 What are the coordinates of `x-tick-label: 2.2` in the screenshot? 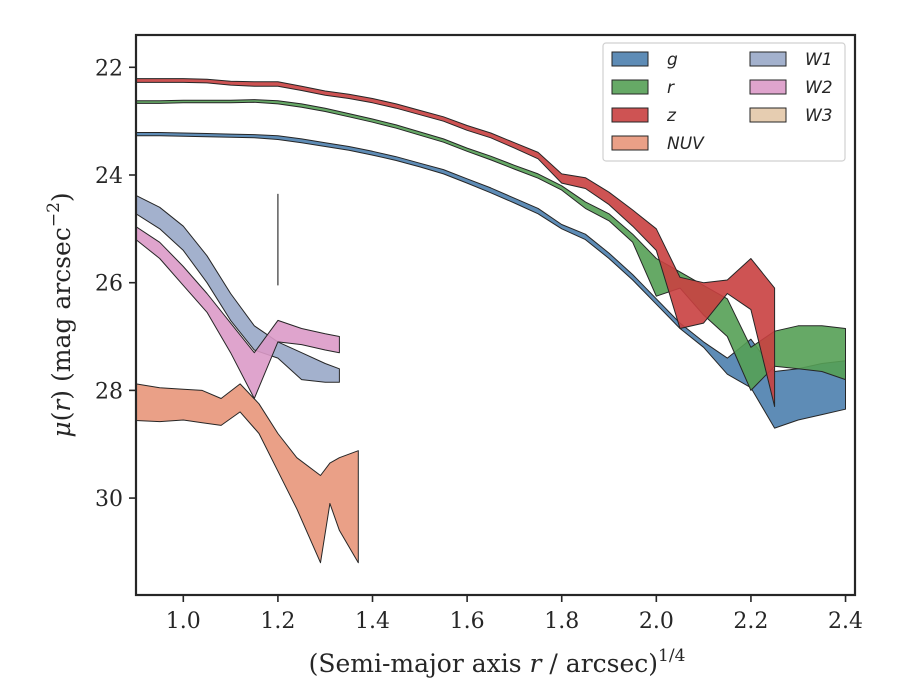 It's located at (750, 621).